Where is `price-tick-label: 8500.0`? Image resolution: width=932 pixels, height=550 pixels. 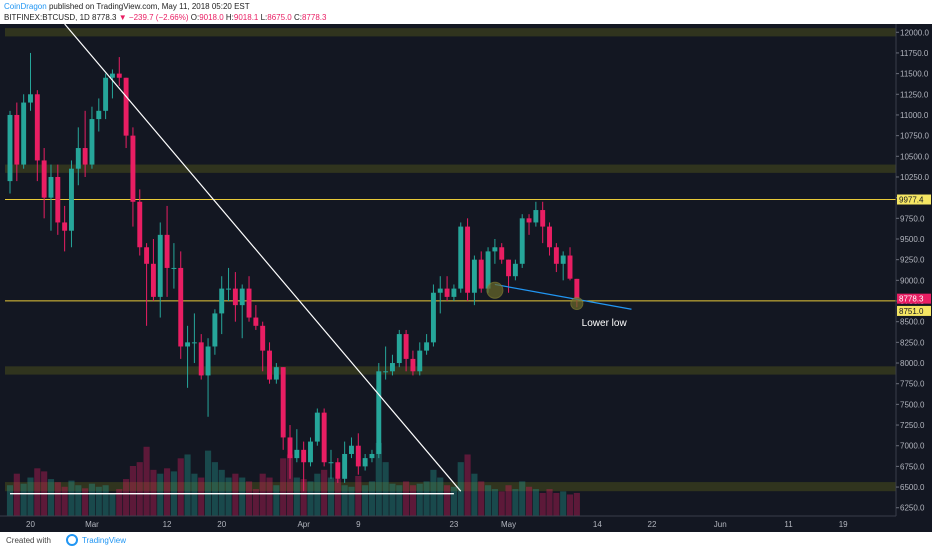
price-tick-label: 8500.0 is located at coordinates (912, 322).